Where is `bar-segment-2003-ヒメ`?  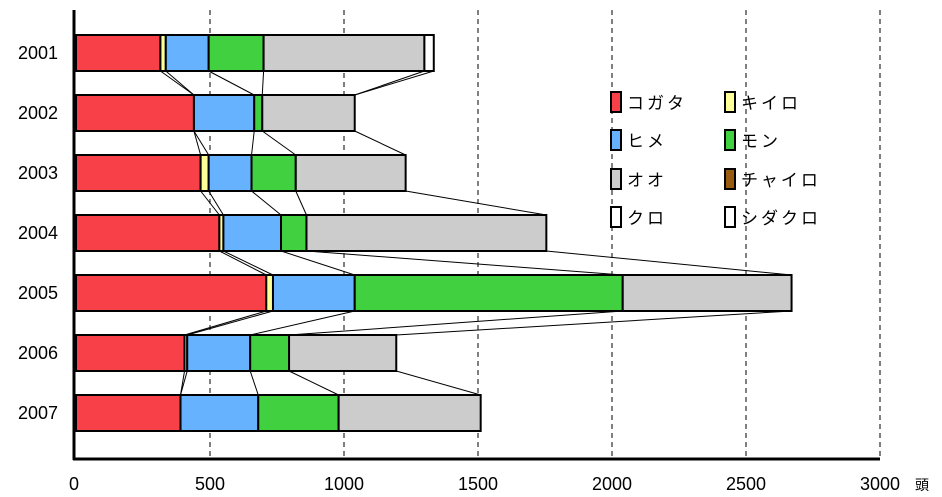 bar-segment-2003-ヒメ is located at coordinates (230, 173).